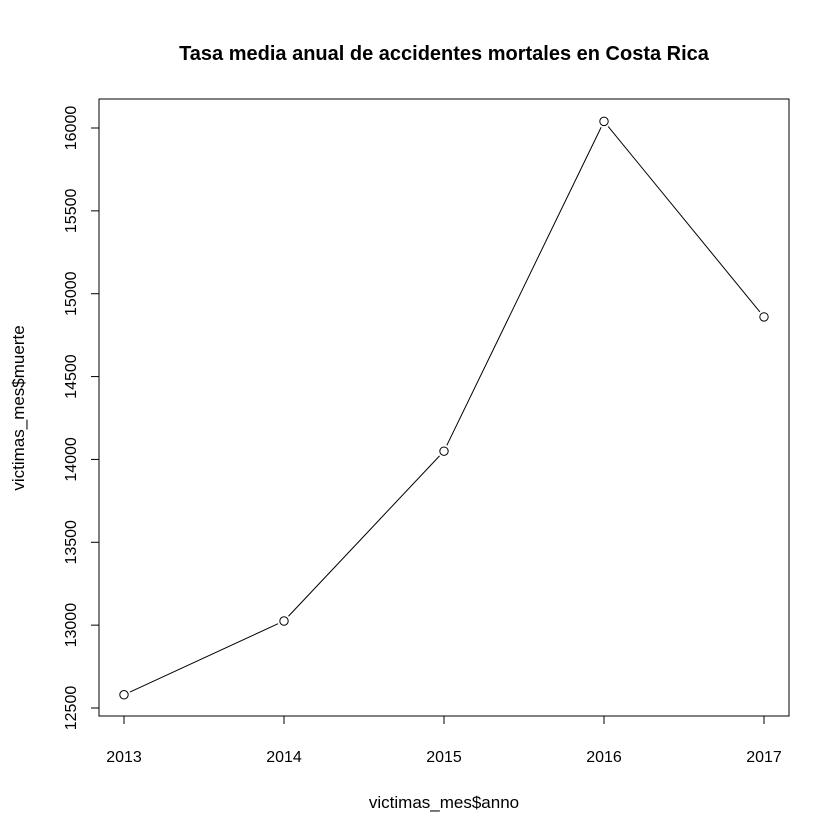 This screenshot has width=840, height=840. What do you see at coordinates (444, 740) in the screenshot?
I see `x-axis: 2013 2014 2015 2016 2017` at bounding box center [444, 740].